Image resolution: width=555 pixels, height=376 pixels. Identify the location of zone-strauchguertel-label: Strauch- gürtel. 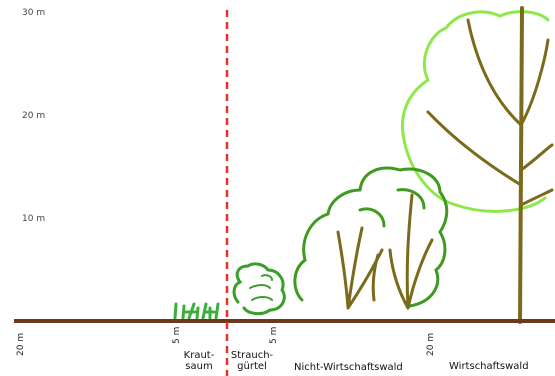
(252, 361).